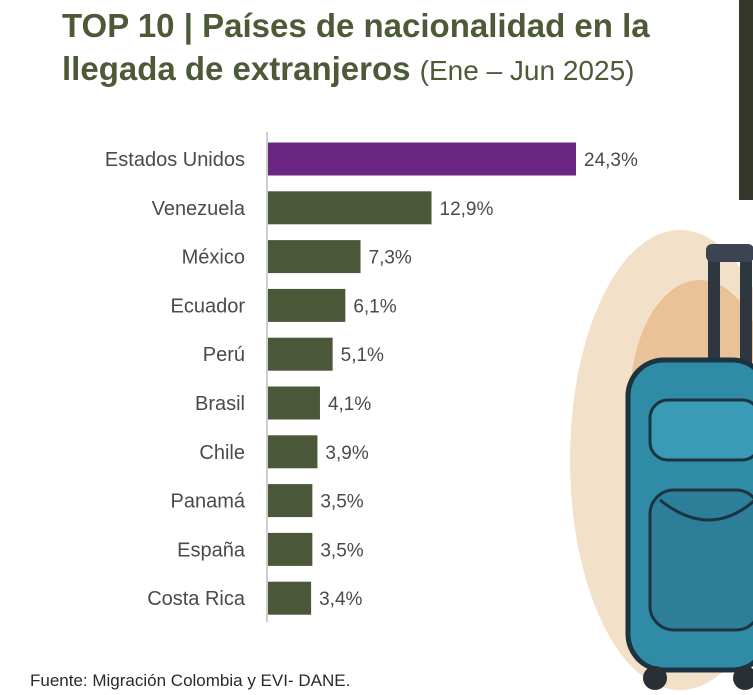  What do you see at coordinates (211, 550) in the screenshot?
I see `category-label: España` at bounding box center [211, 550].